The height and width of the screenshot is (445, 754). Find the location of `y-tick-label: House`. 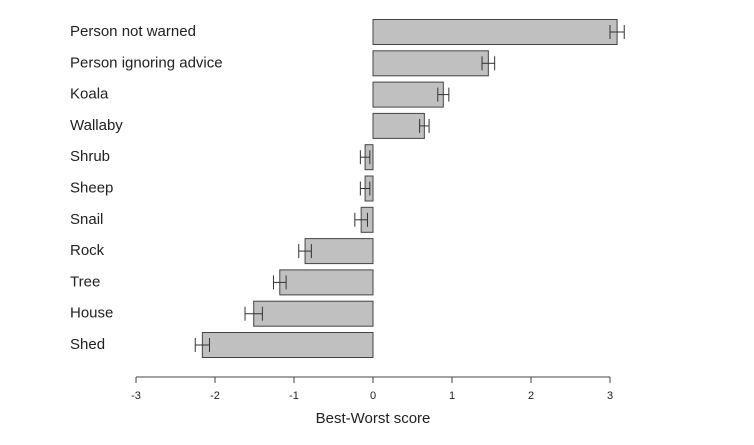

y-tick-label: House is located at coordinates (91, 313).